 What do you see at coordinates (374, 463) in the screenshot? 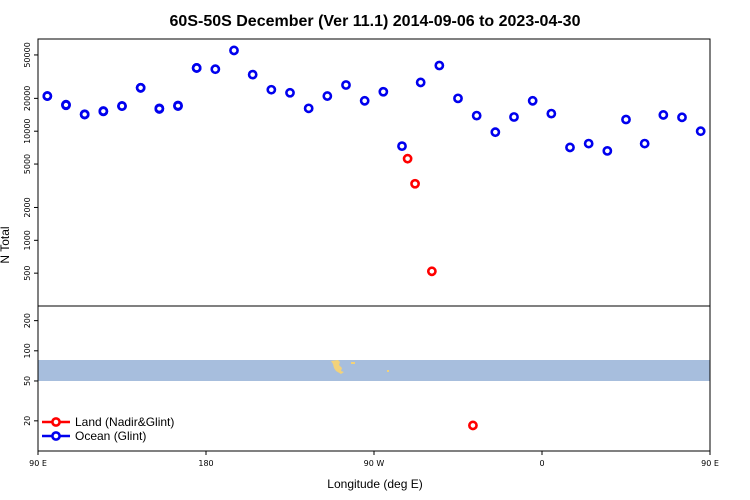
I see `x-tick-label: 90 W` at bounding box center [374, 463].